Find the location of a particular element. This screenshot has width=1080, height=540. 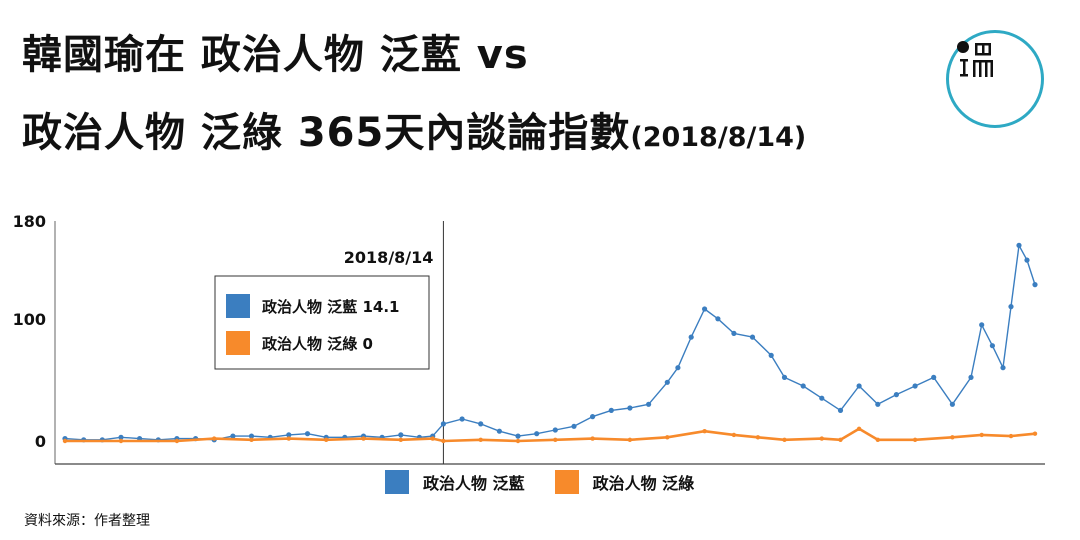

y-tick-label-0: 0 is located at coordinates (40, 441).